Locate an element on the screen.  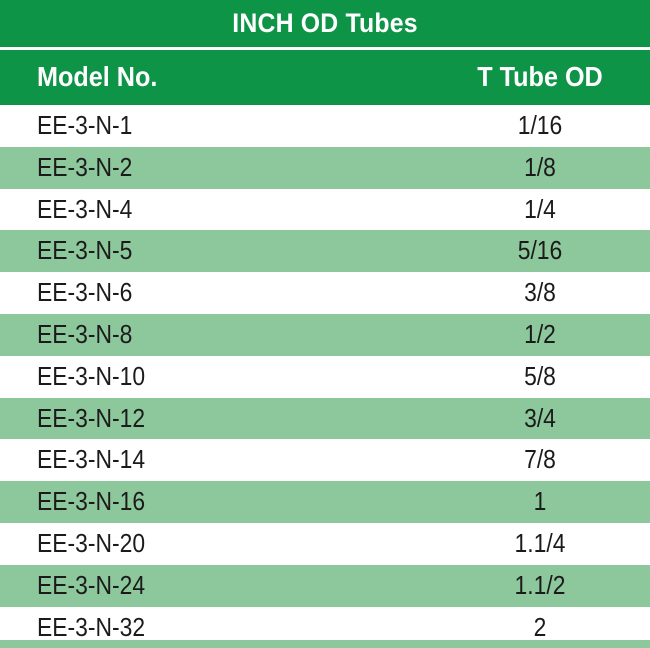
table-row: EE-3-N-1 1/16 is located at coordinates (325, 126).